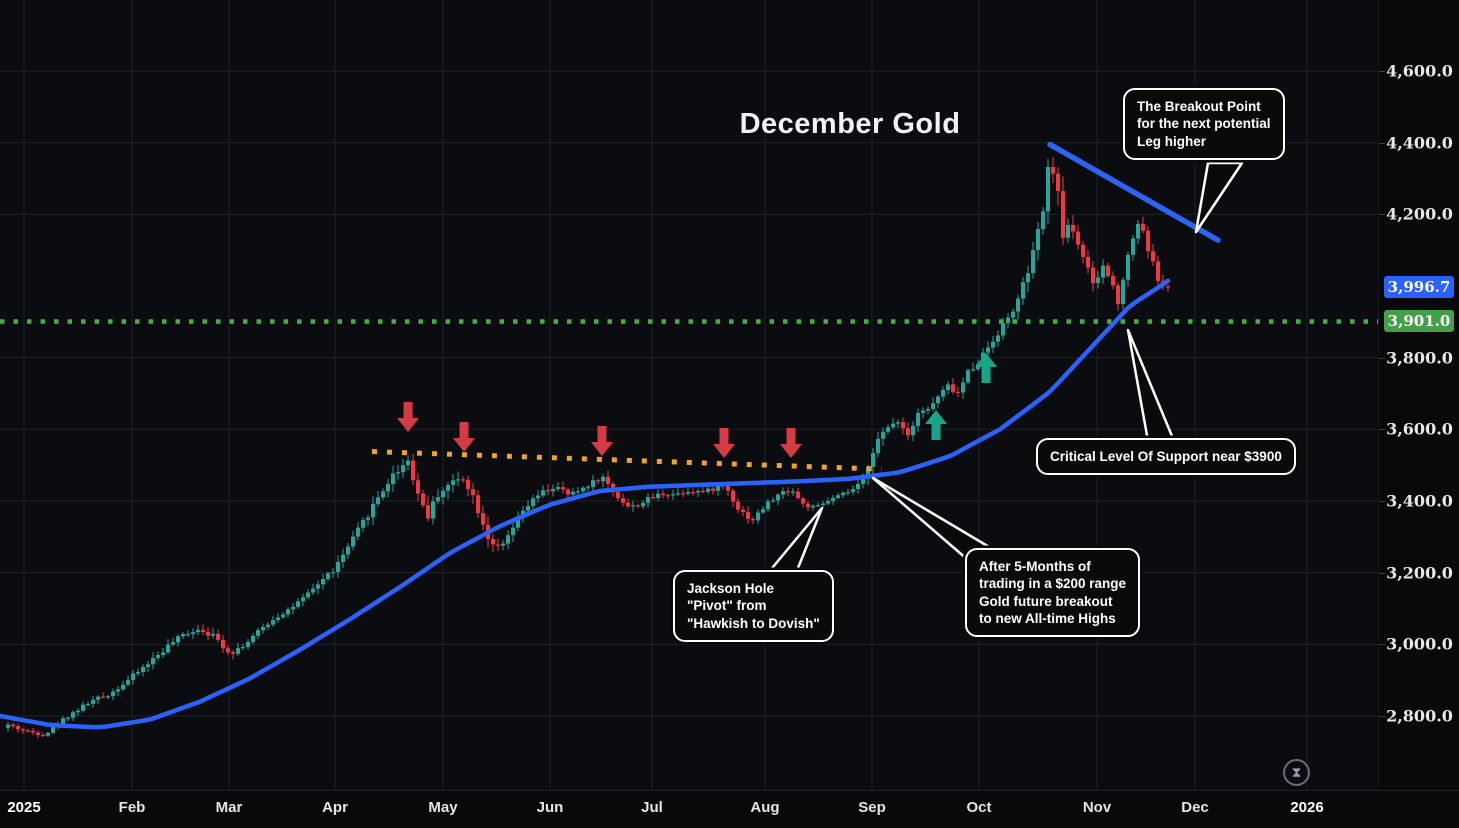 Image resolution: width=1459 pixels, height=828 pixels. I want to click on price-axis-label: 4,600.0, so click(1419, 71).